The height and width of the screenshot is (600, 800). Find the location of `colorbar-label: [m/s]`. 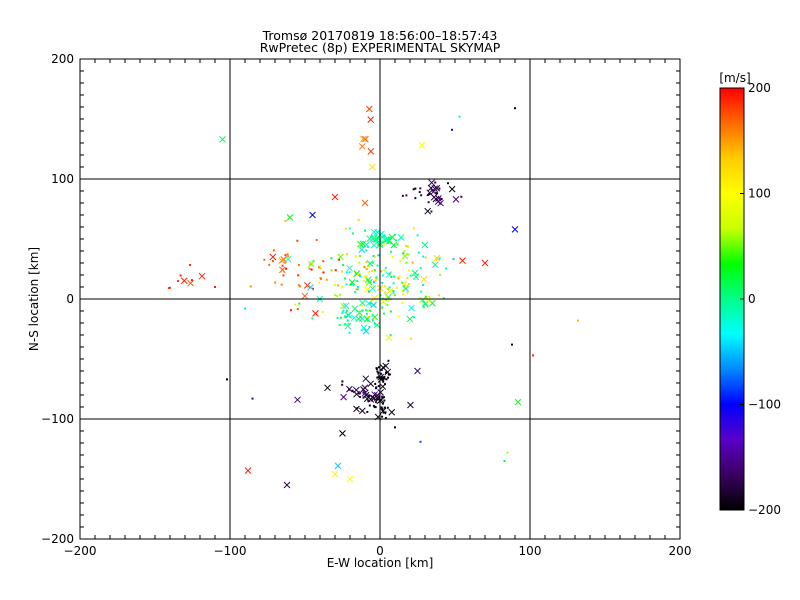

colorbar-label: [m/s] is located at coordinates (734, 78).